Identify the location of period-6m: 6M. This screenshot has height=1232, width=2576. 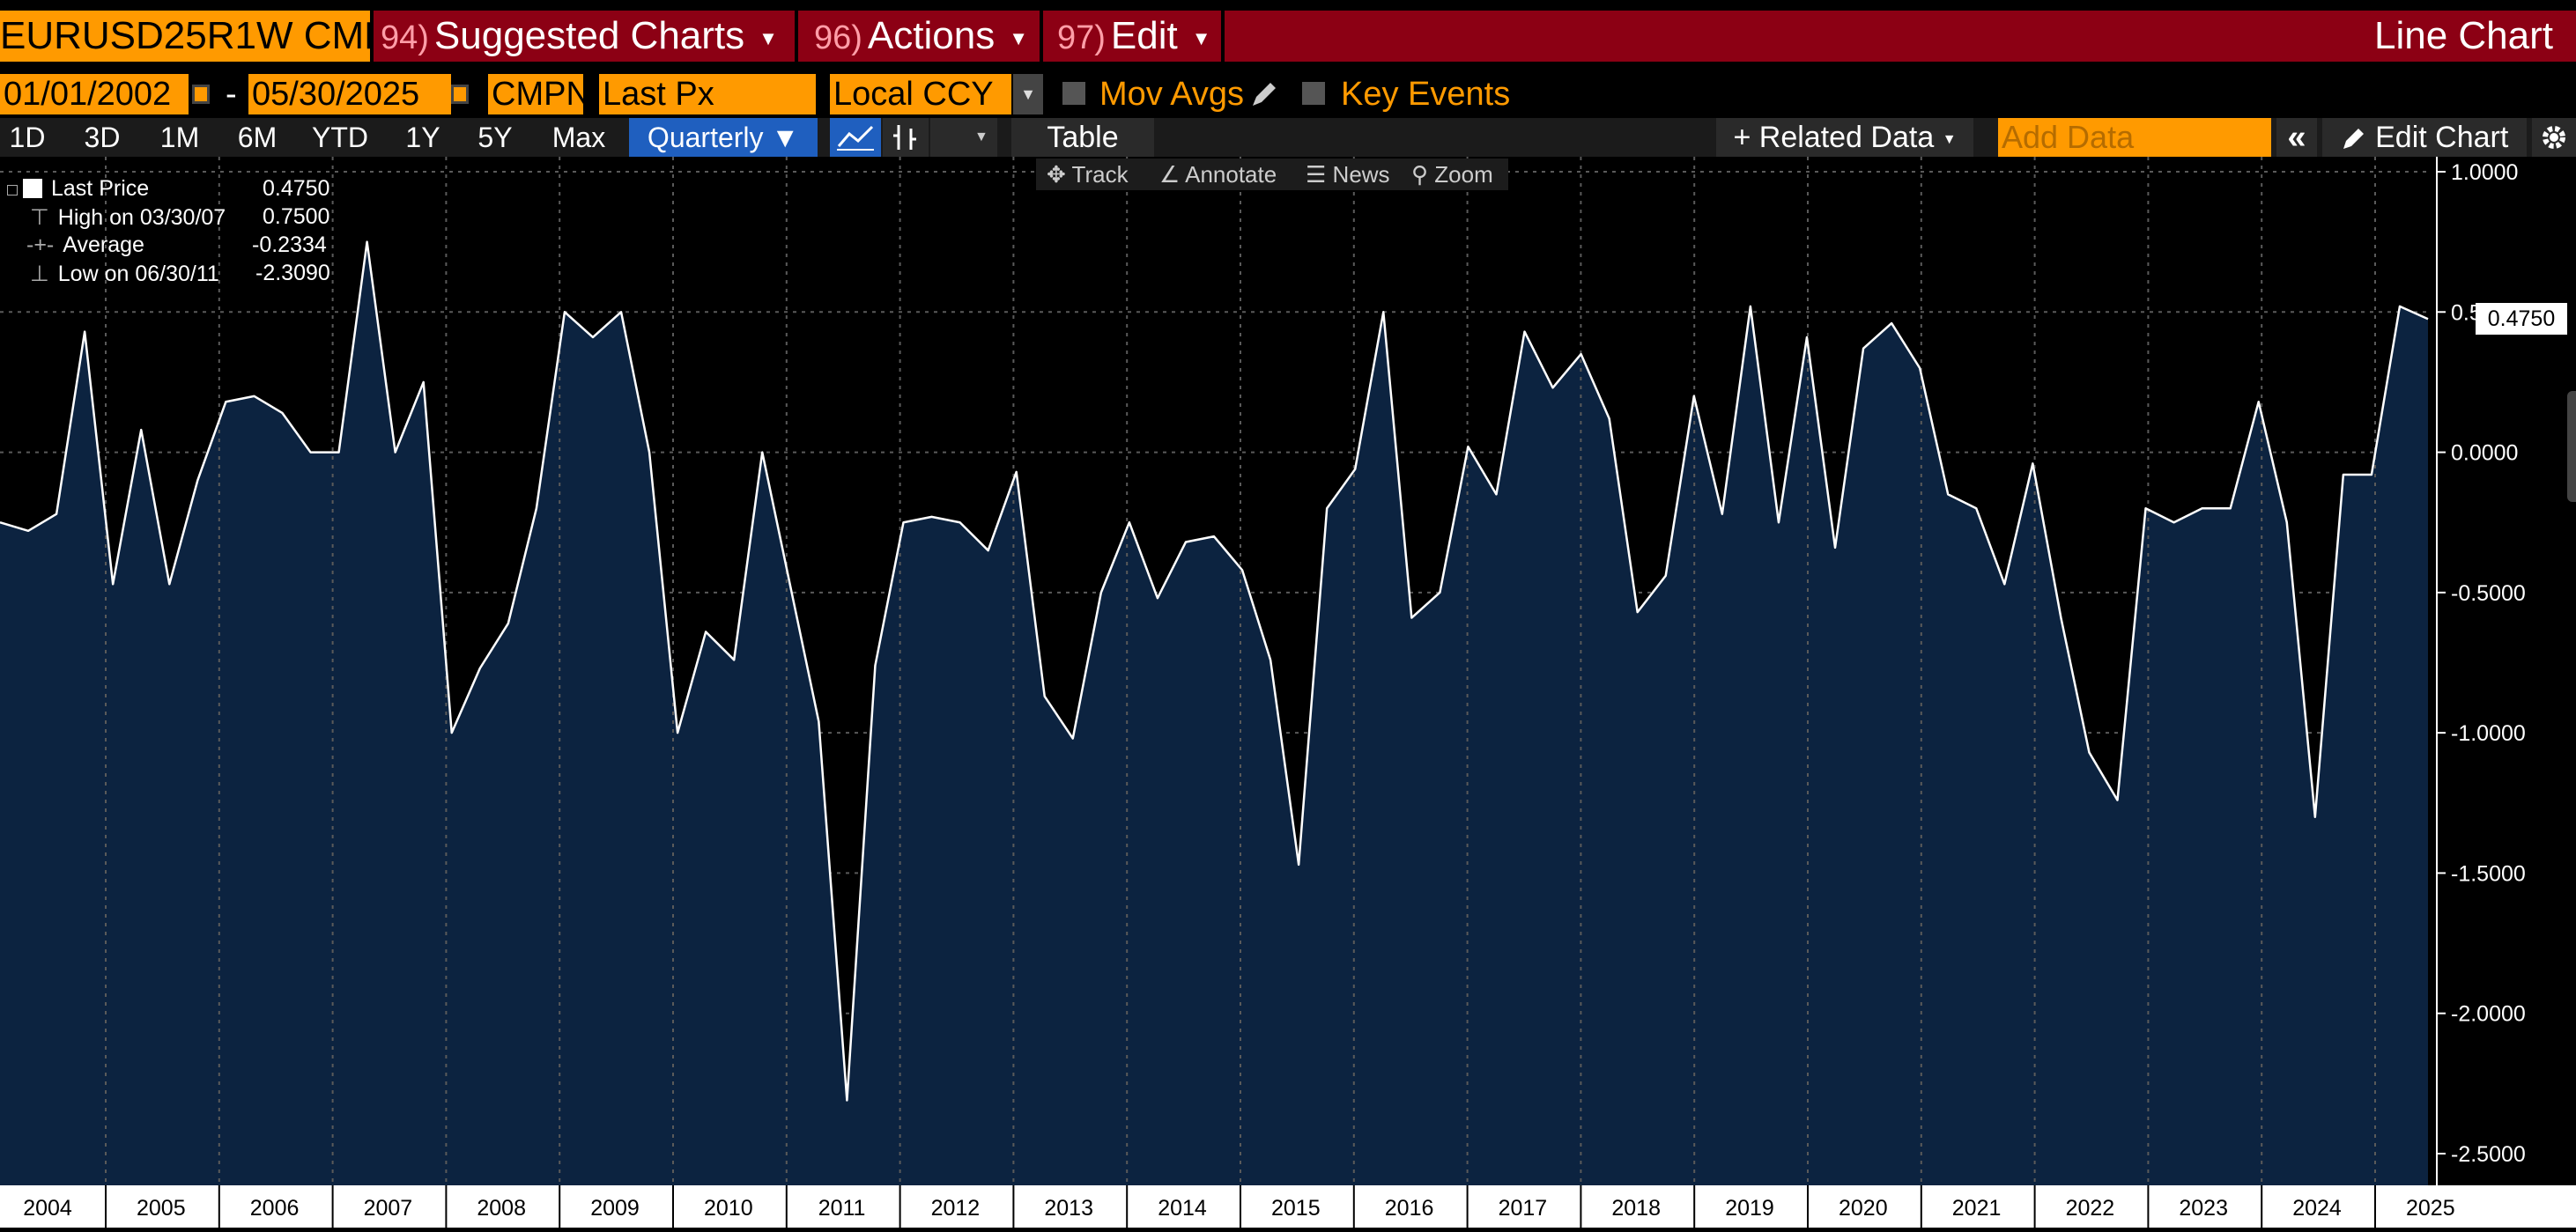
(257, 137).